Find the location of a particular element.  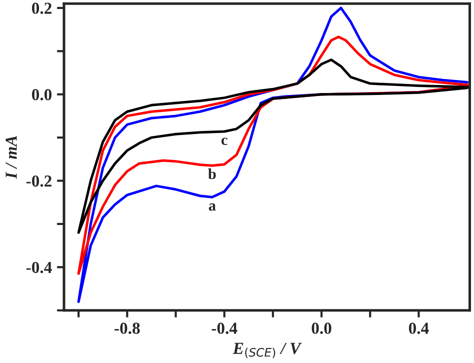

y-tick-label: 0.2 is located at coordinates (42, 8).